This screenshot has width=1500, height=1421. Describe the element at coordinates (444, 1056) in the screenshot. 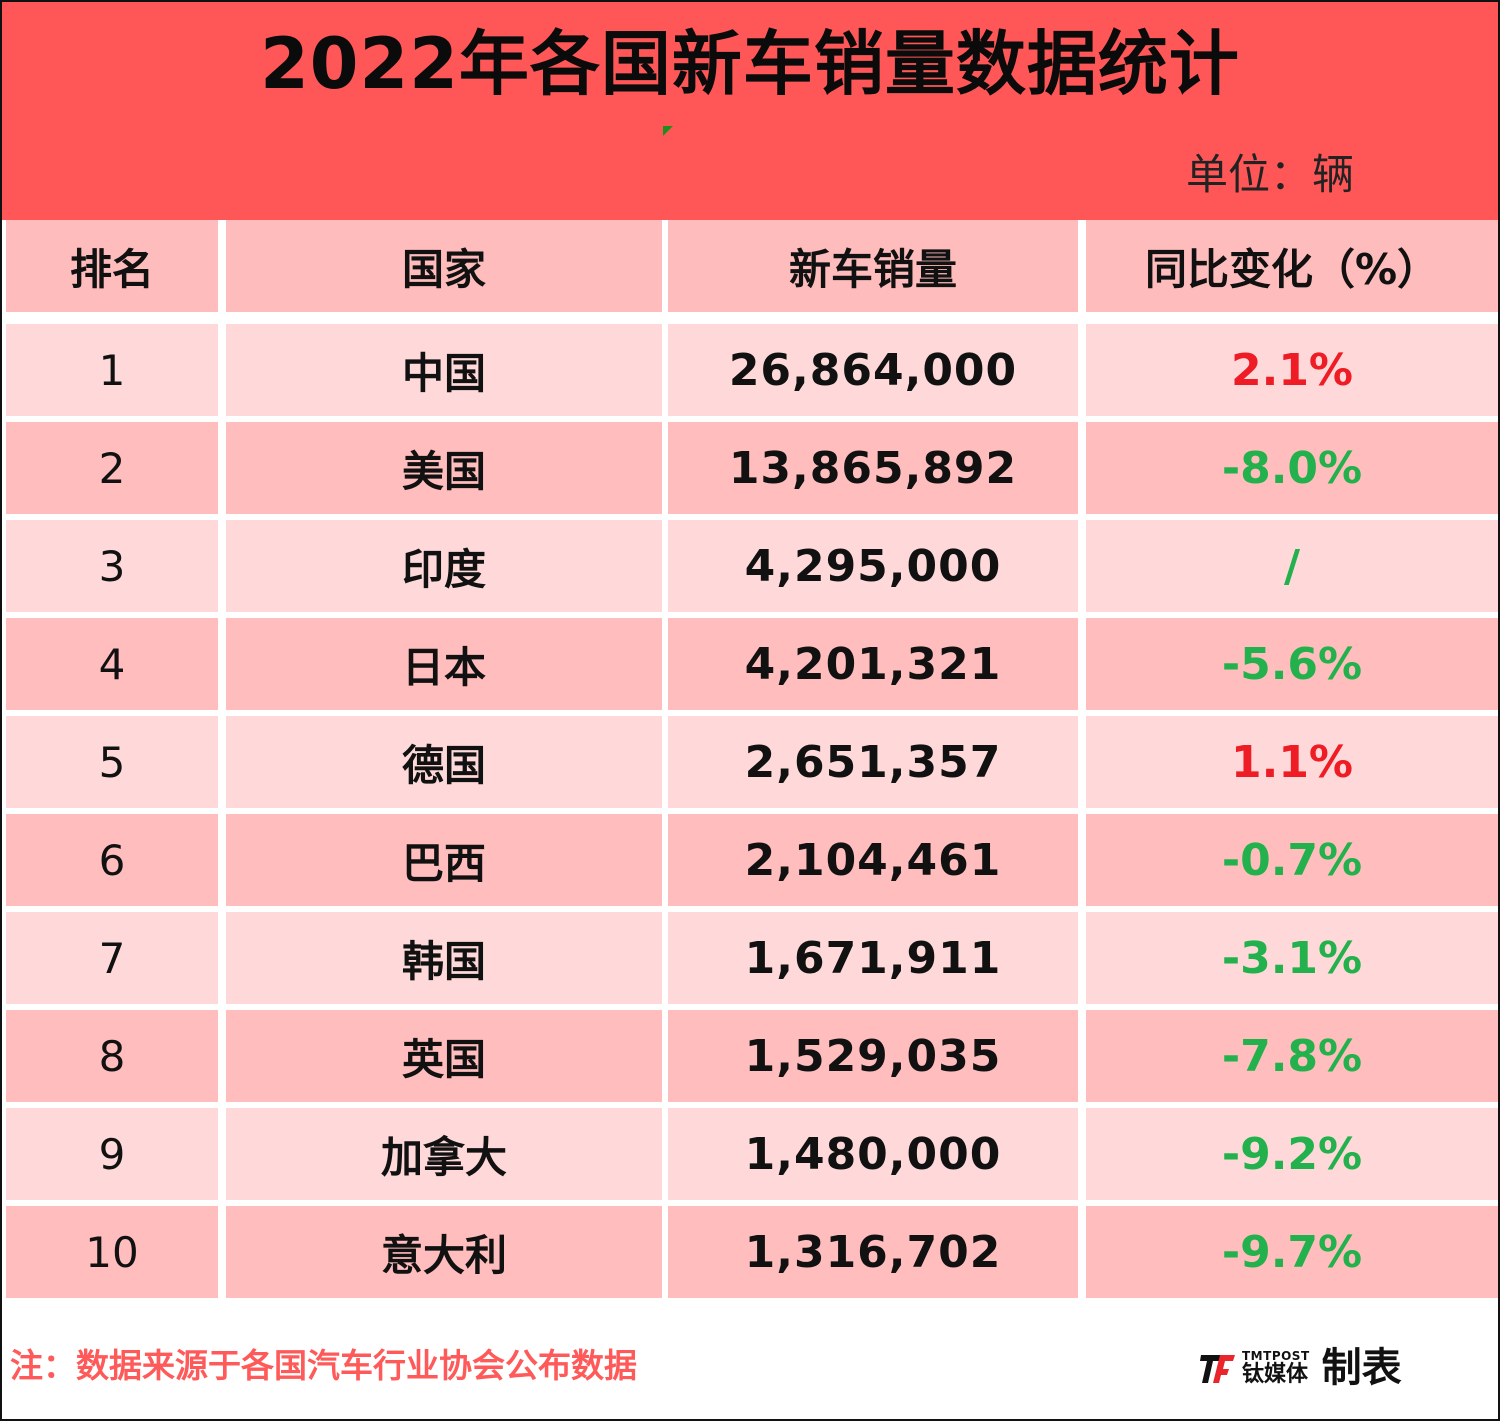

I see `country-cell: 英国` at that location.